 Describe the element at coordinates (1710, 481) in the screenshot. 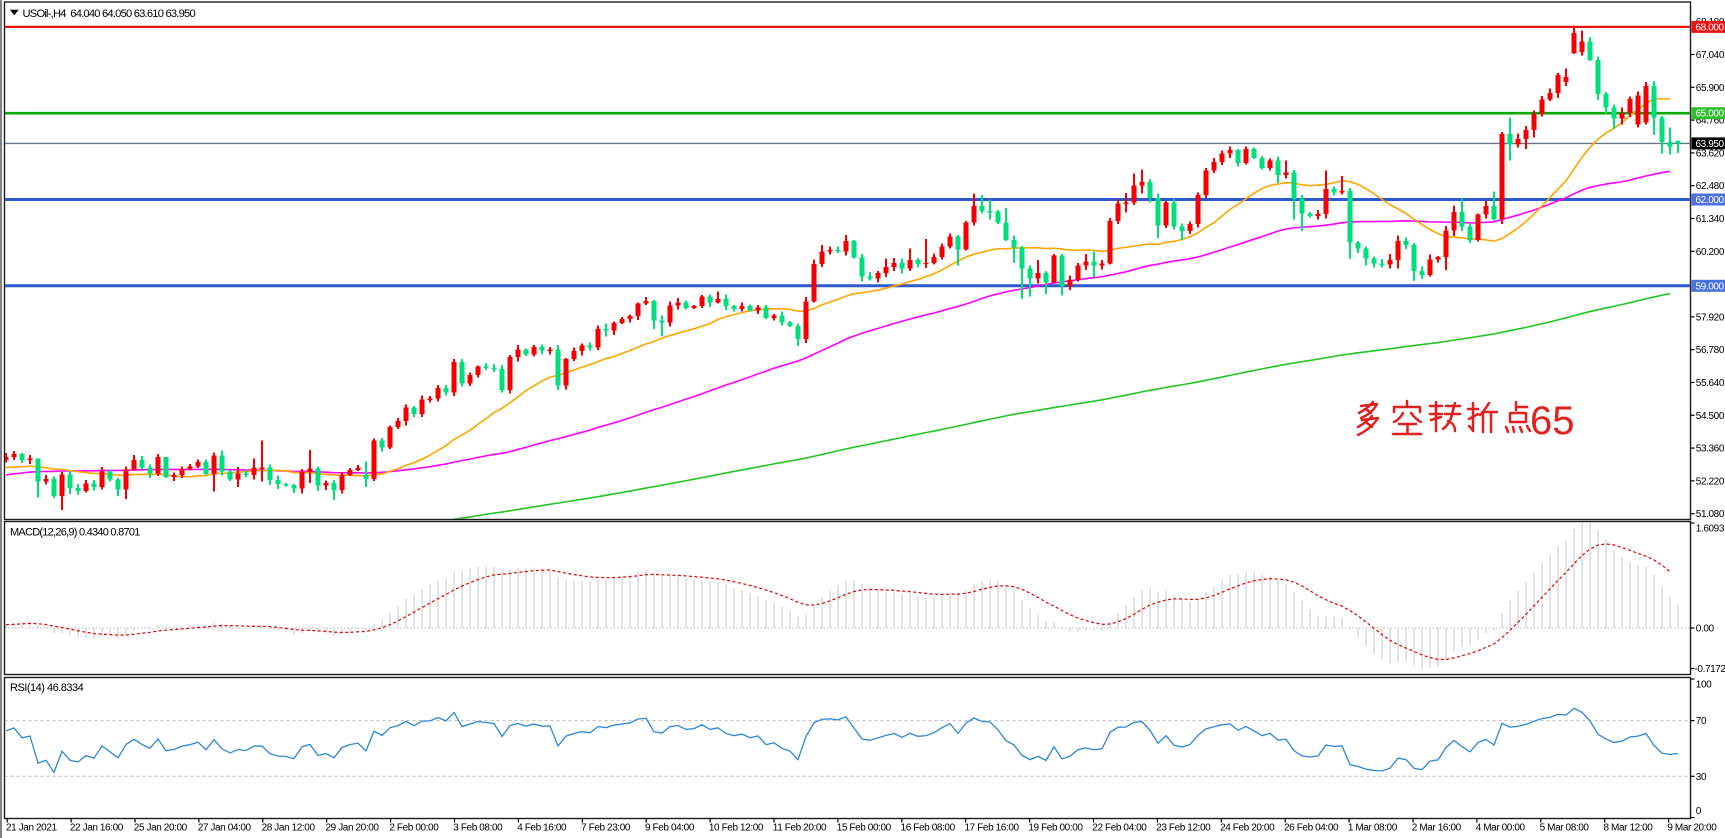

I see `svg-text: 52.220` at that location.